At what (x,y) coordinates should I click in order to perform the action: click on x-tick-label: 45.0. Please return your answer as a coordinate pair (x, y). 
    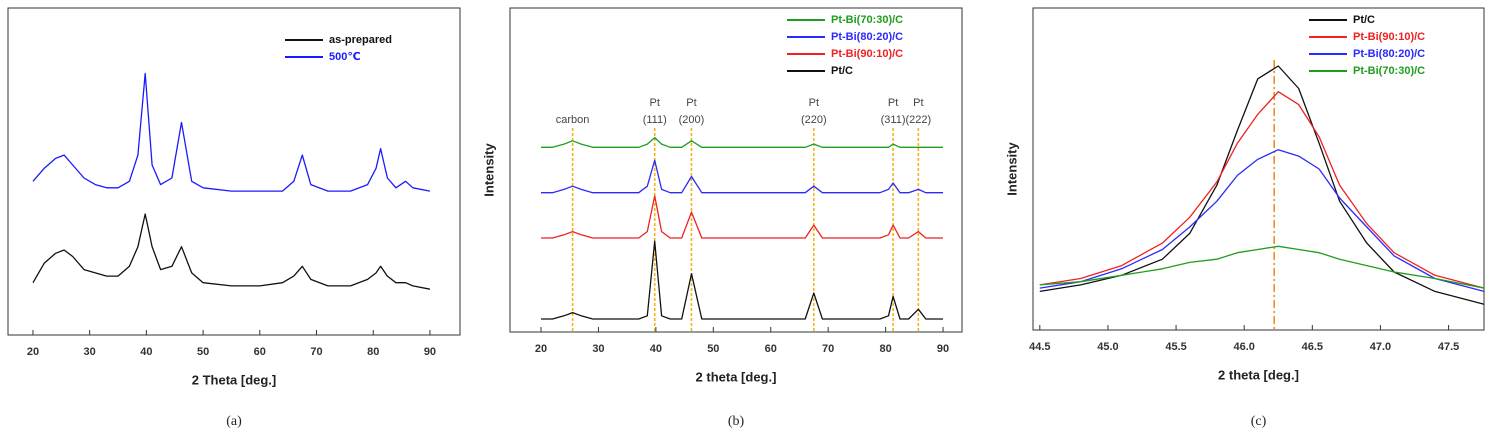
    Looking at the image, I should click on (1107, 347).